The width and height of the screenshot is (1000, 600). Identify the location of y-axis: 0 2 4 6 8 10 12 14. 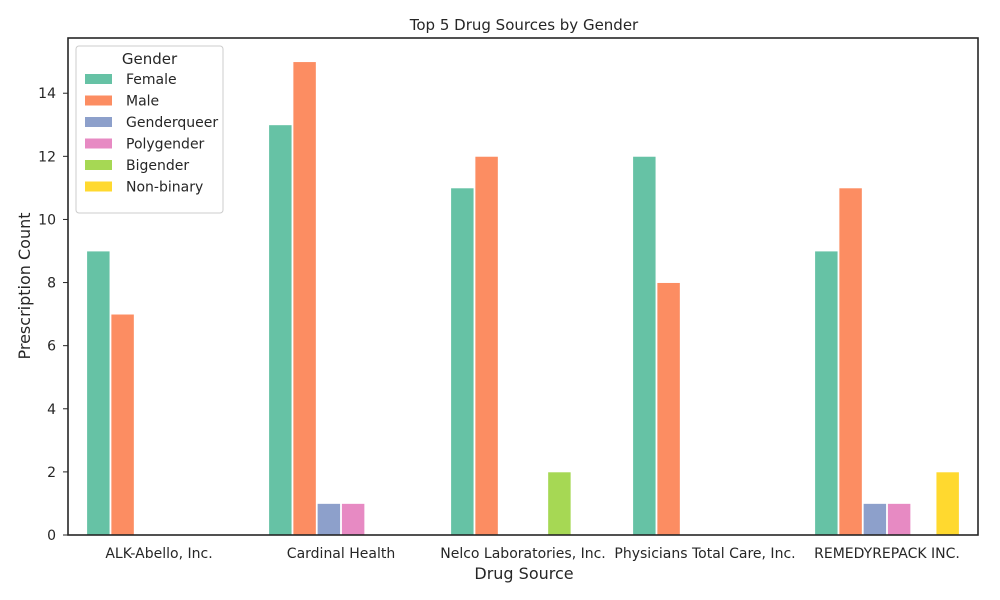
(53, 315).